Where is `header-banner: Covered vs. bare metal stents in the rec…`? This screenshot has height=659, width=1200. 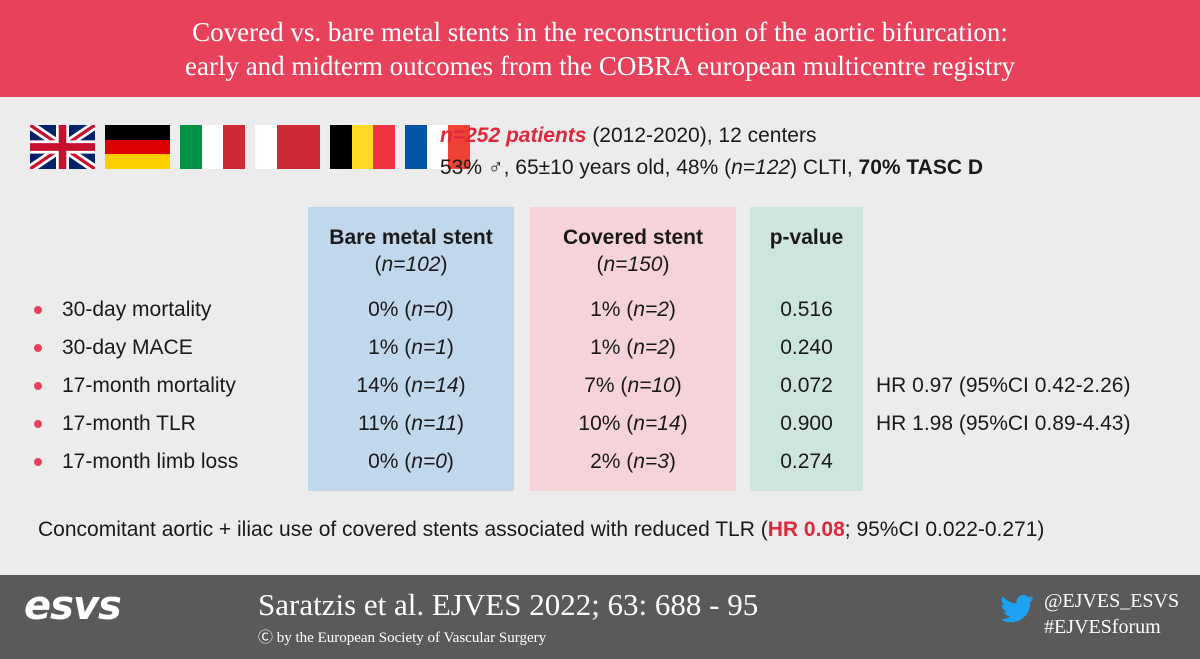
header-banner: Covered vs. bare metal stents in the rec… is located at coordinates (600, 48).